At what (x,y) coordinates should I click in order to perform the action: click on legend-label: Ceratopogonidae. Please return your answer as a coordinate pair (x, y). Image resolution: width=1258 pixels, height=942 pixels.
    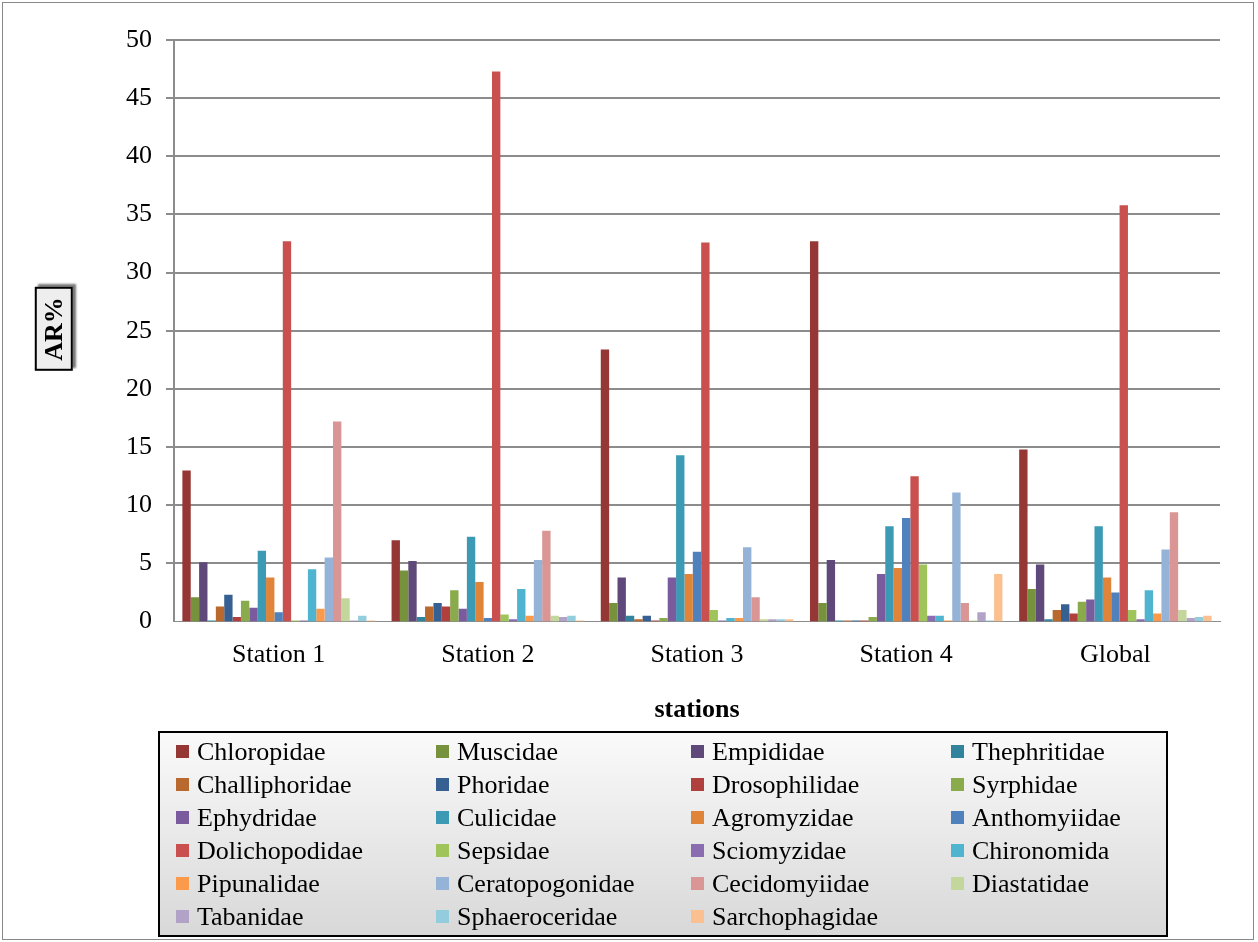
    Looking at the image, I should click on (546, 884).